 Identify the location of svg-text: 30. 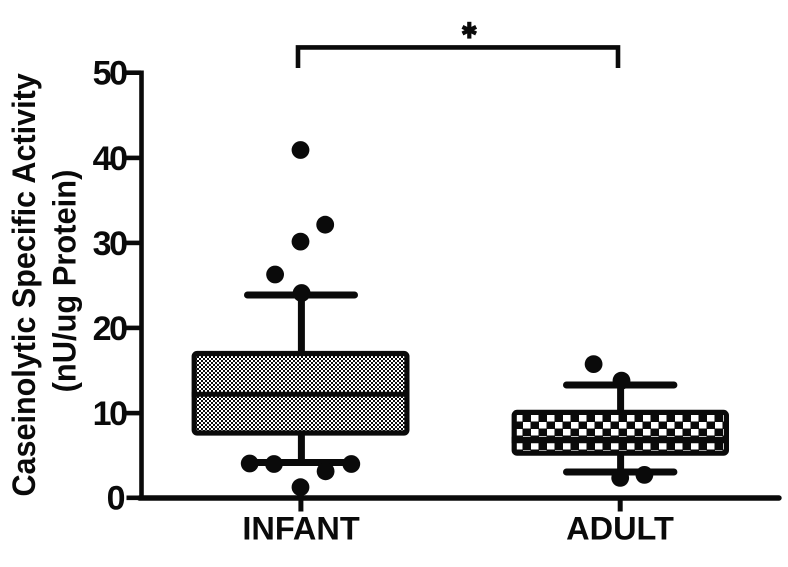
(110, 244).